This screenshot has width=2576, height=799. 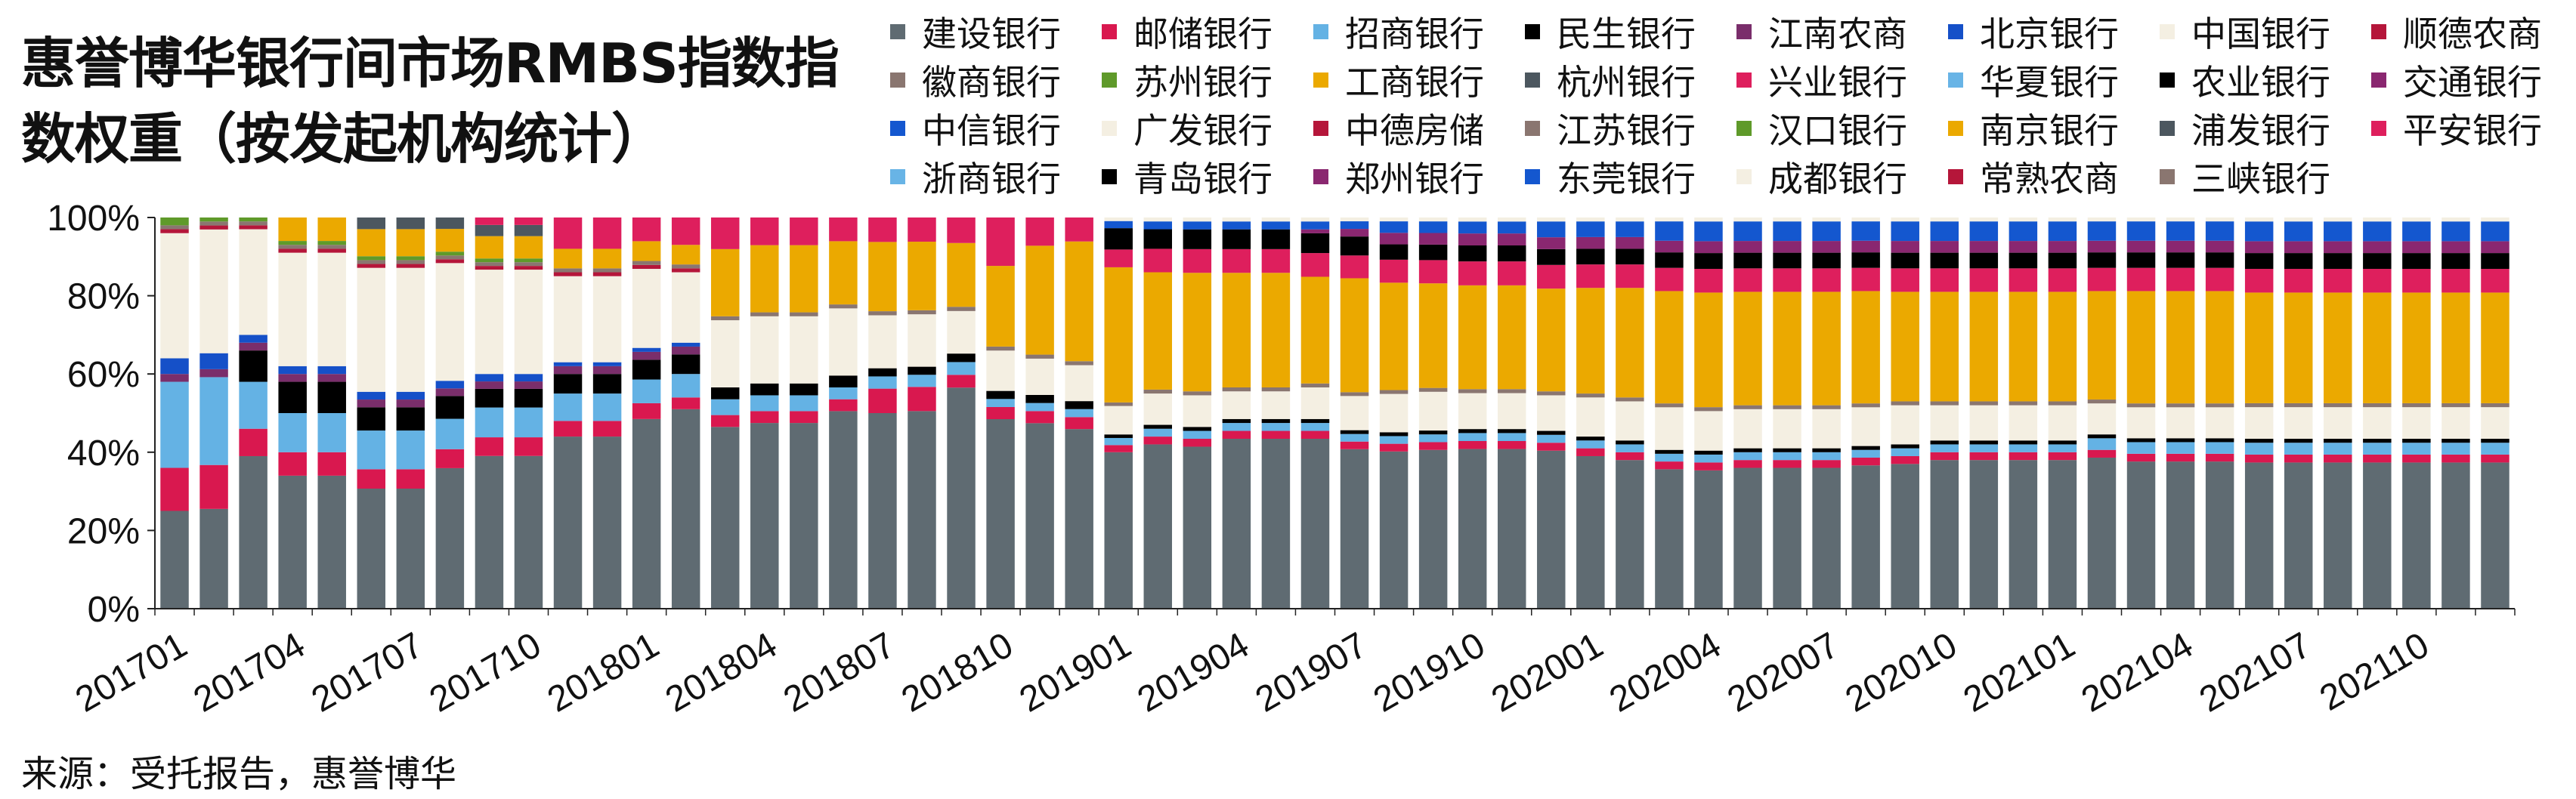 I want to click on legend-label: 浦发银行, so click(x=2260, y=130).